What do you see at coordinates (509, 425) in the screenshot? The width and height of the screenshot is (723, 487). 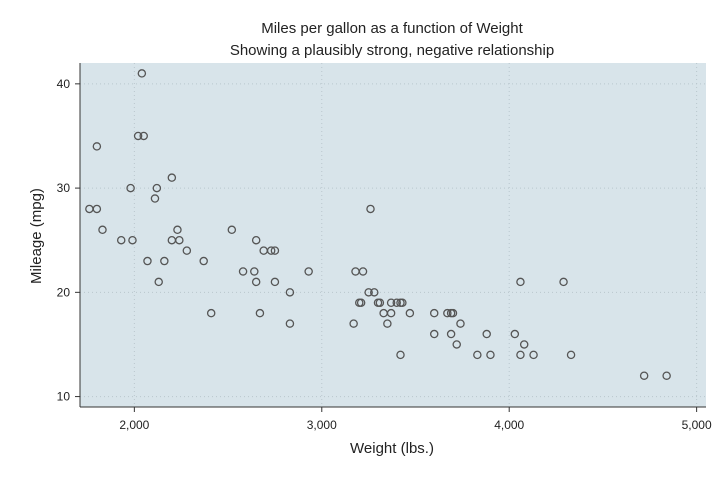 I see `x-tick-label: 4,000` at bounding box center [509, 425].